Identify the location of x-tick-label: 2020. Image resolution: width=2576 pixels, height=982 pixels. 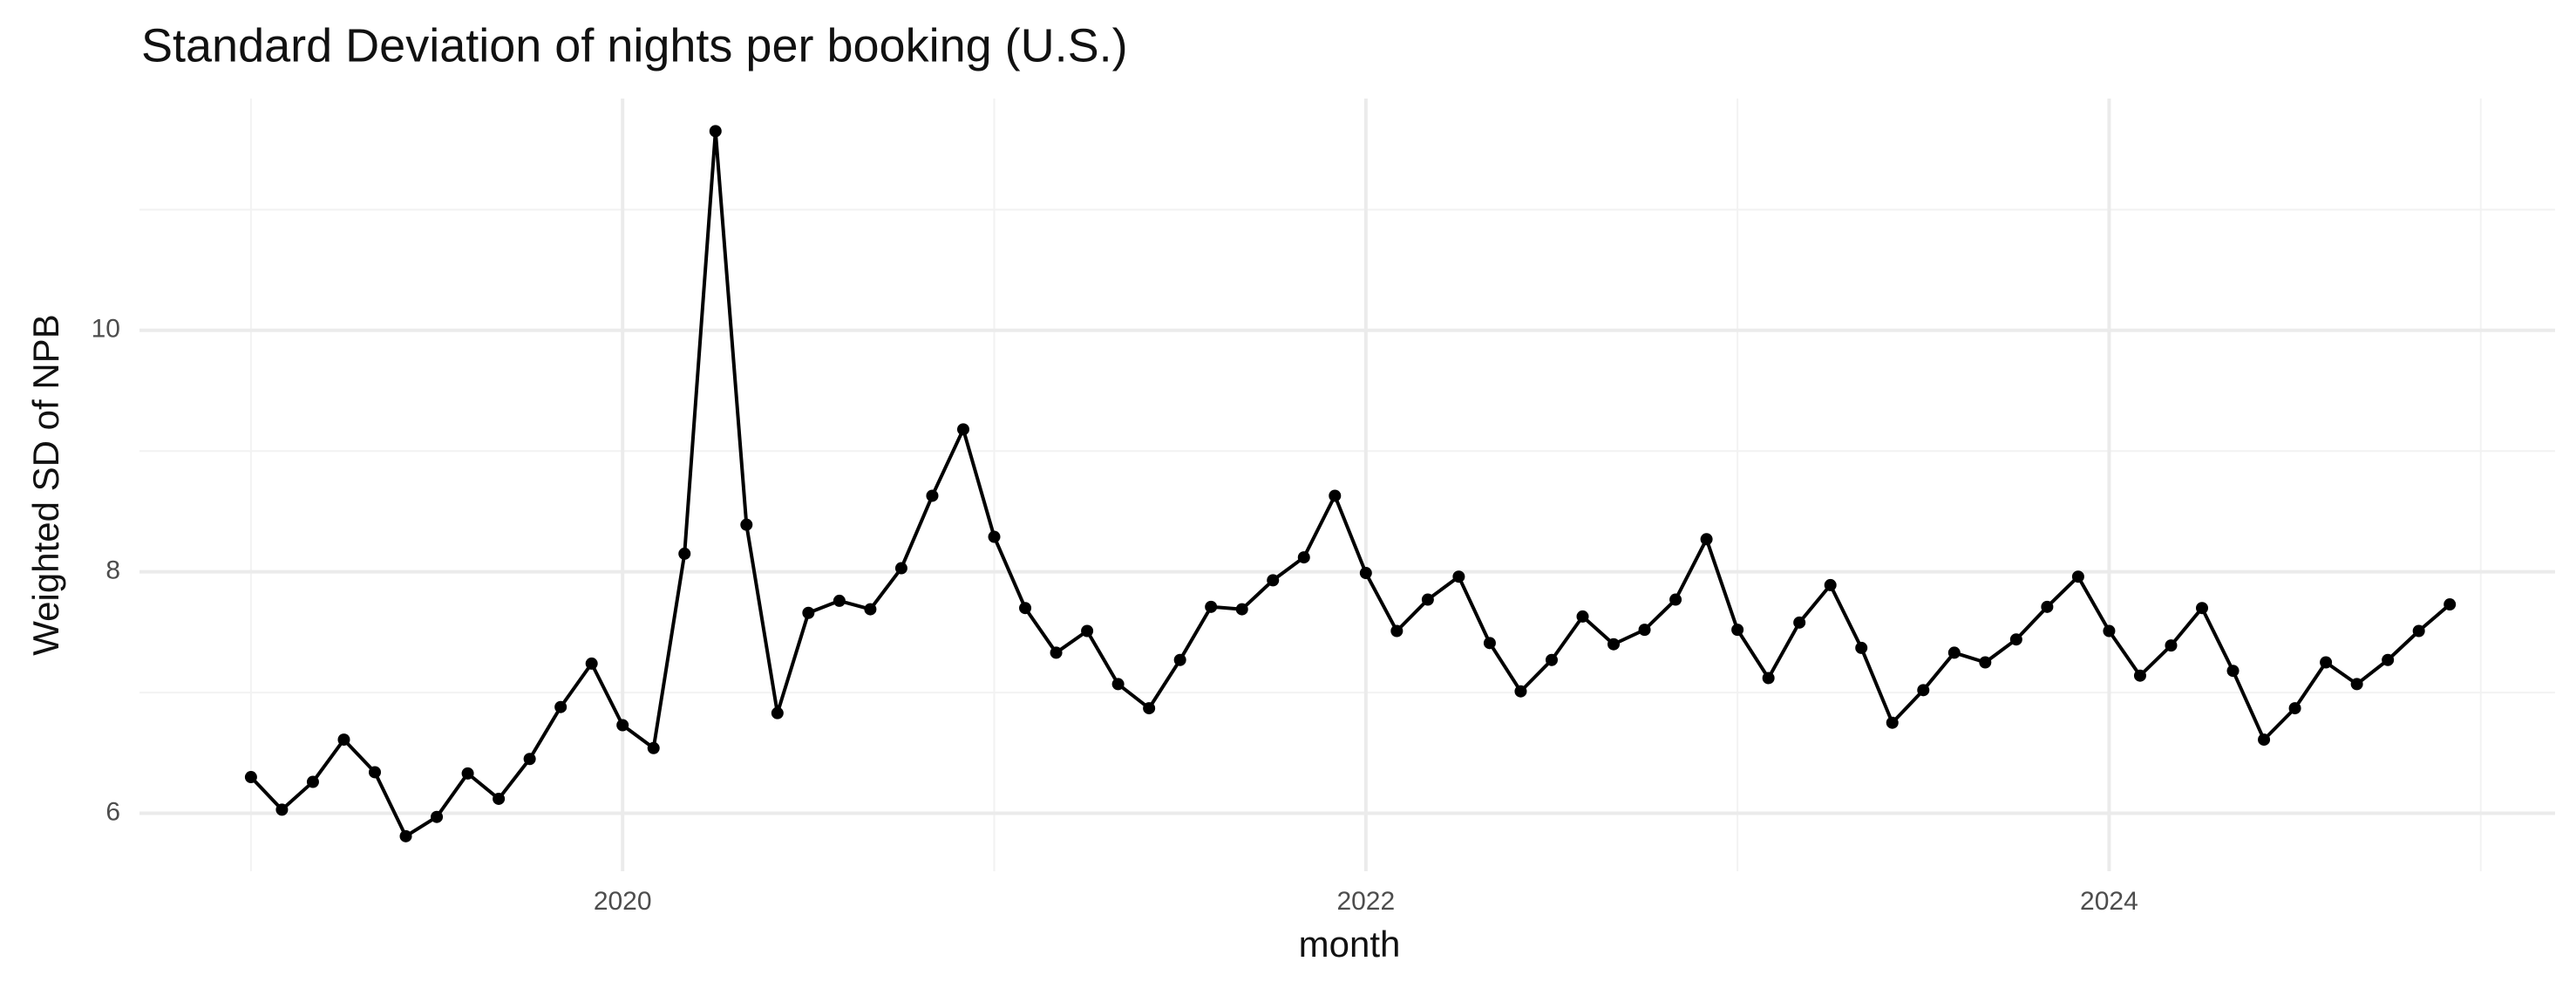
(623, 902).